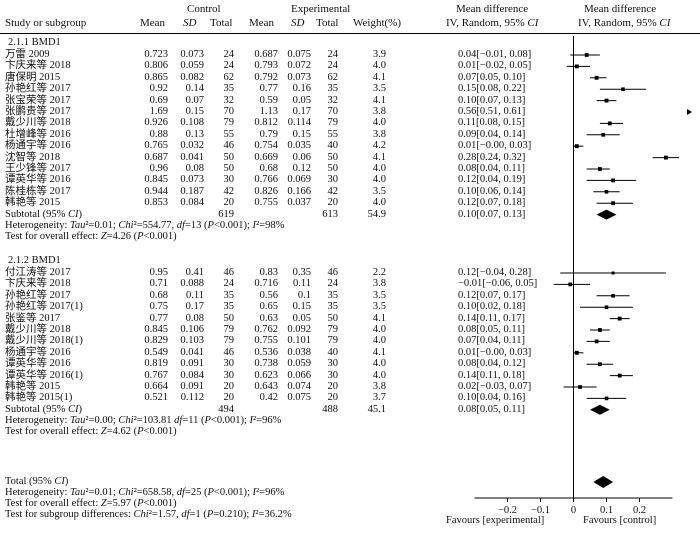 Image resolution: width=700 pixels, height=533 pixels. Describe the element at coordinates (266, 203) in the screenshot. I see `mean-experimental: 0.755` at that location.